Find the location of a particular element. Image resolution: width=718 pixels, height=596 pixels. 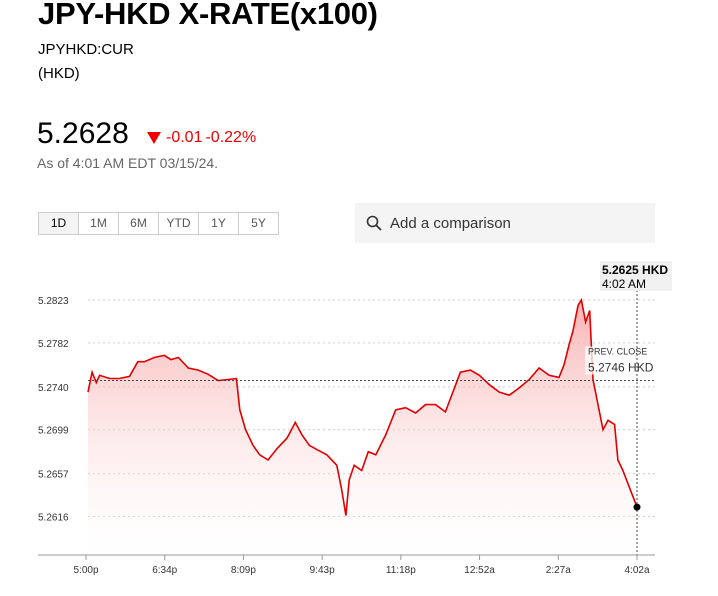

tooltip-value: 5.2625 HKD is located at coordinates (635, 270).